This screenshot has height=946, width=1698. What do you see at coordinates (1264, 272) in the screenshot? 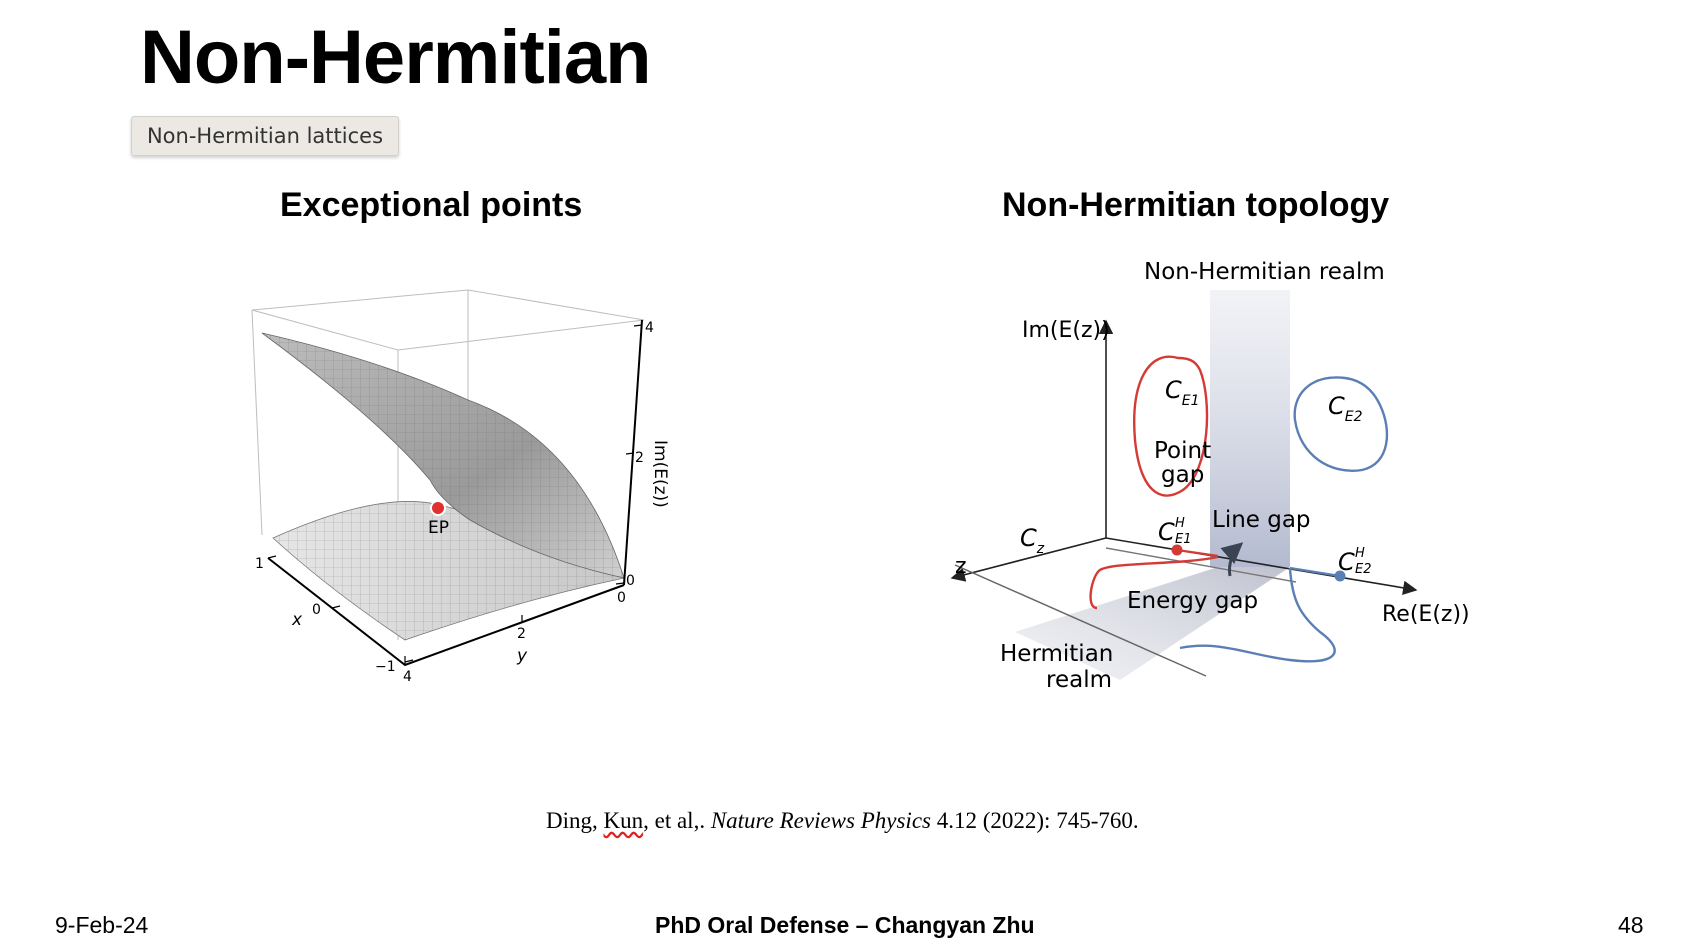
I see `realm-label: Non-Hermitian realm` at bounding box center [1264, 272].